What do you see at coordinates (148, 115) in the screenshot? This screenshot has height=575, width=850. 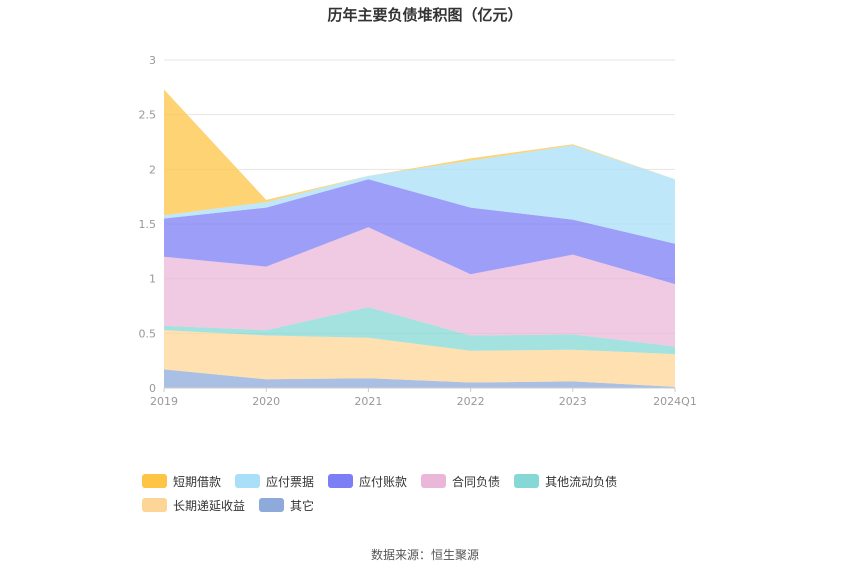 I see `y-tick-label: 2.5` at bounding box center [148, 115].